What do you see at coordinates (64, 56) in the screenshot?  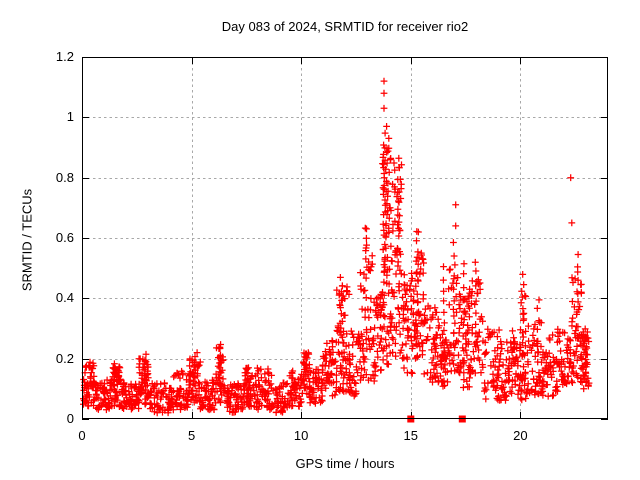 I see `y-tick-label: 1.2` at bounding box center [64, 56].